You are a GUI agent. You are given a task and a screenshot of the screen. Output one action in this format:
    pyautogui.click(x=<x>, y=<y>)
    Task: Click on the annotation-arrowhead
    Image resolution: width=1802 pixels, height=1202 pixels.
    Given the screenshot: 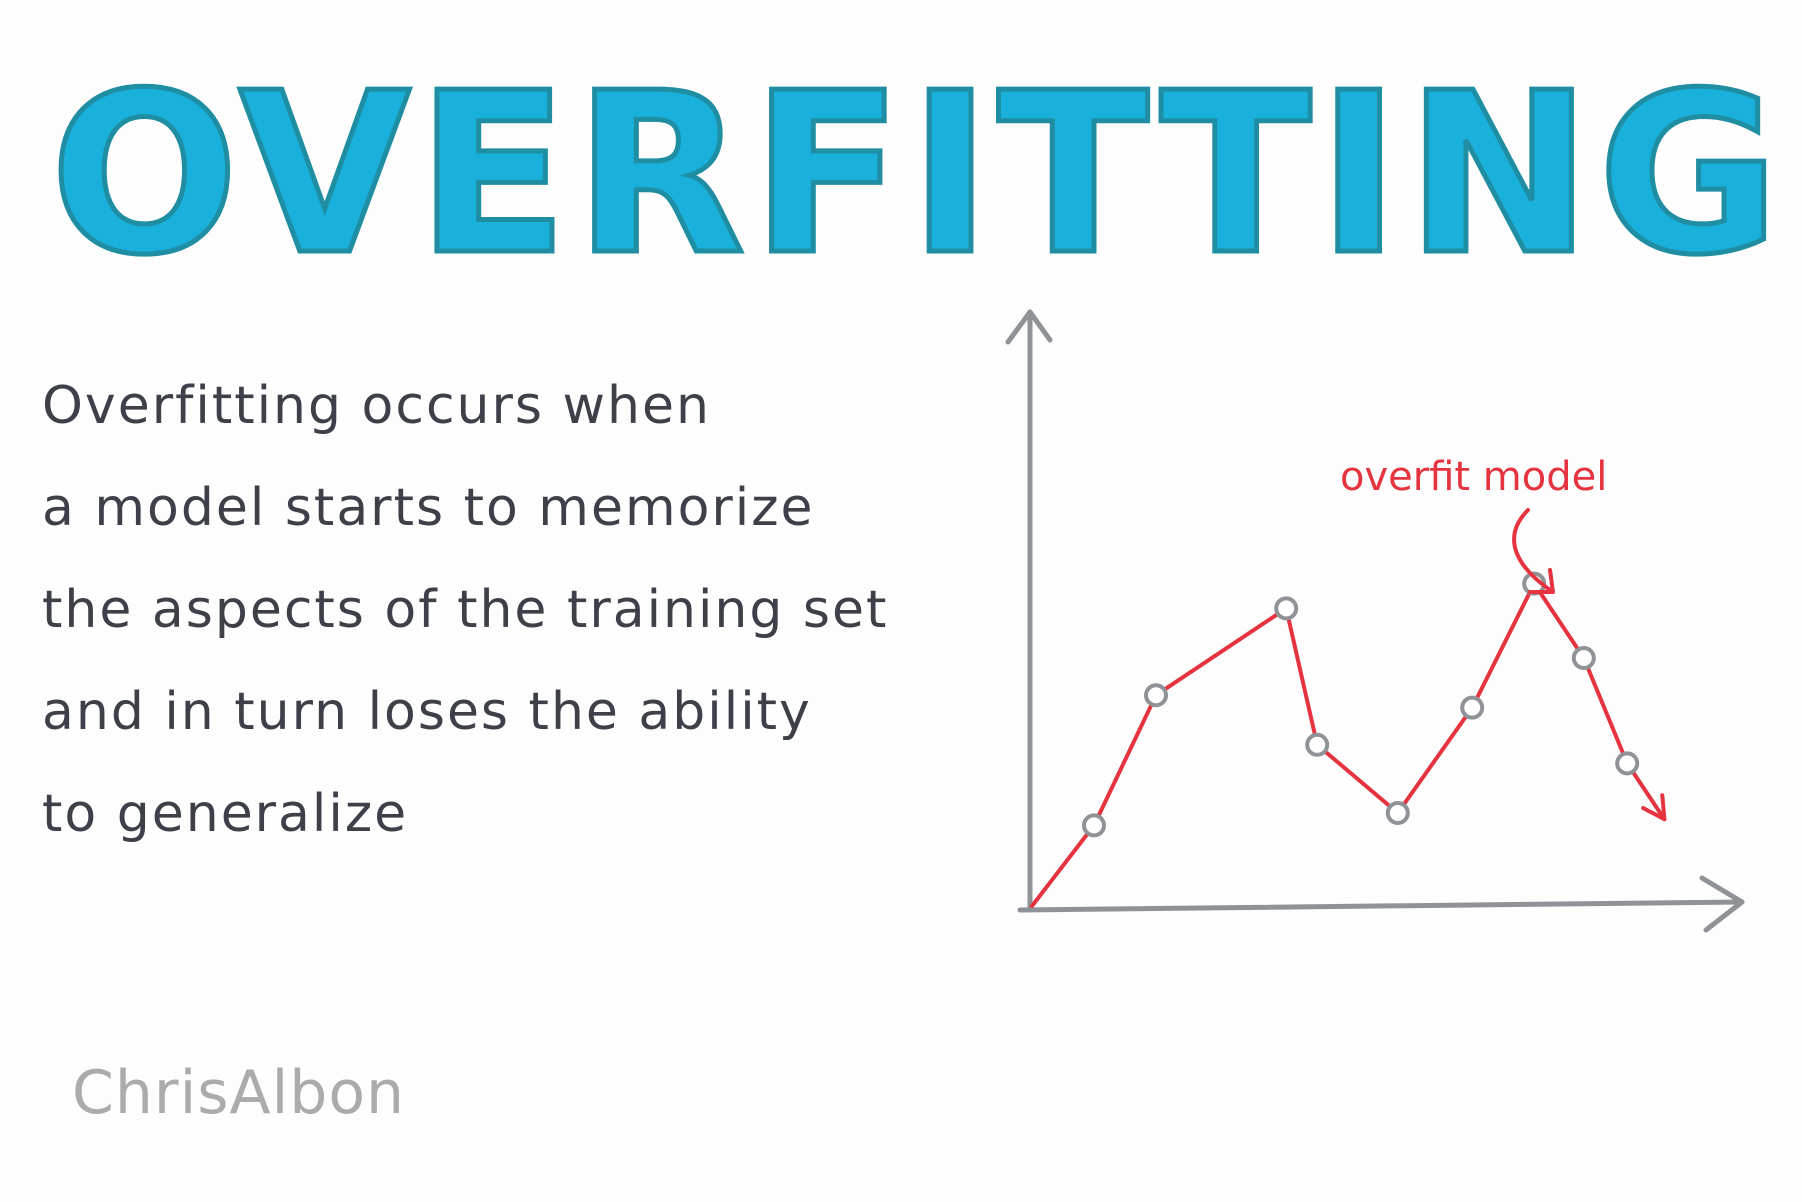 What is the action you would take?
    pyautogui.click(x=1541, y=581)
    